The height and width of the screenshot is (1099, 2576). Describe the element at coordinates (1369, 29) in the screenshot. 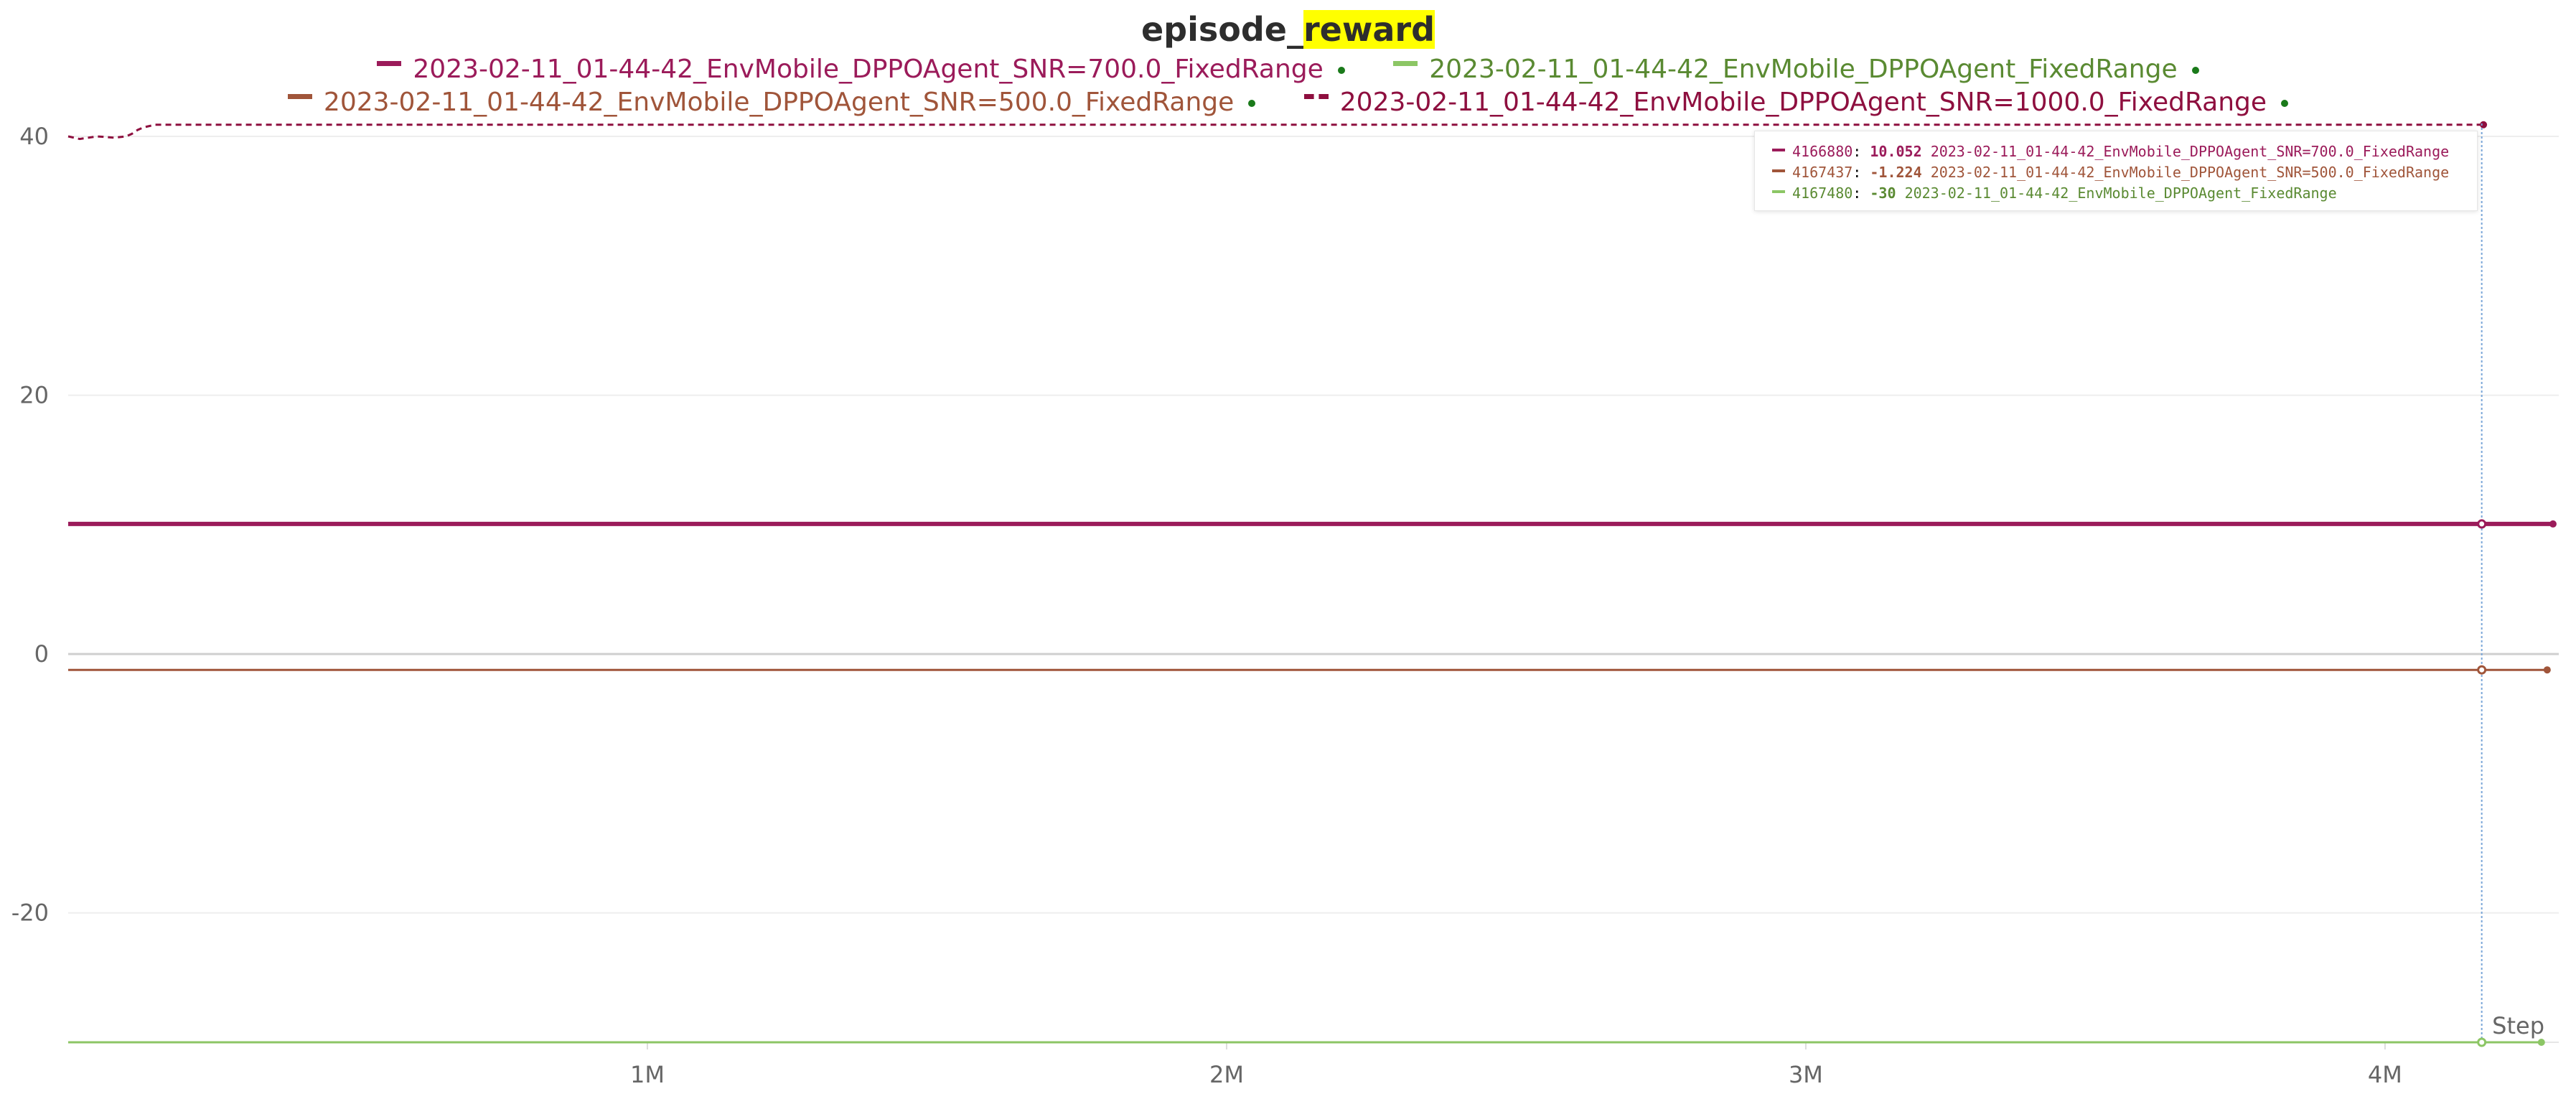

I see `chart-title-highlight: reward` at that location.